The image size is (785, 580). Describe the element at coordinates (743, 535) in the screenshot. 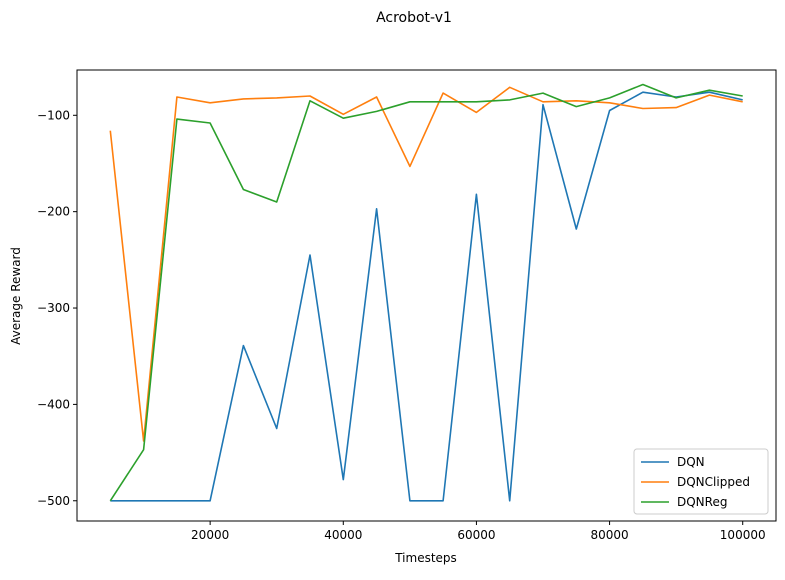

I see `x-tick-label: 100000` at that location.